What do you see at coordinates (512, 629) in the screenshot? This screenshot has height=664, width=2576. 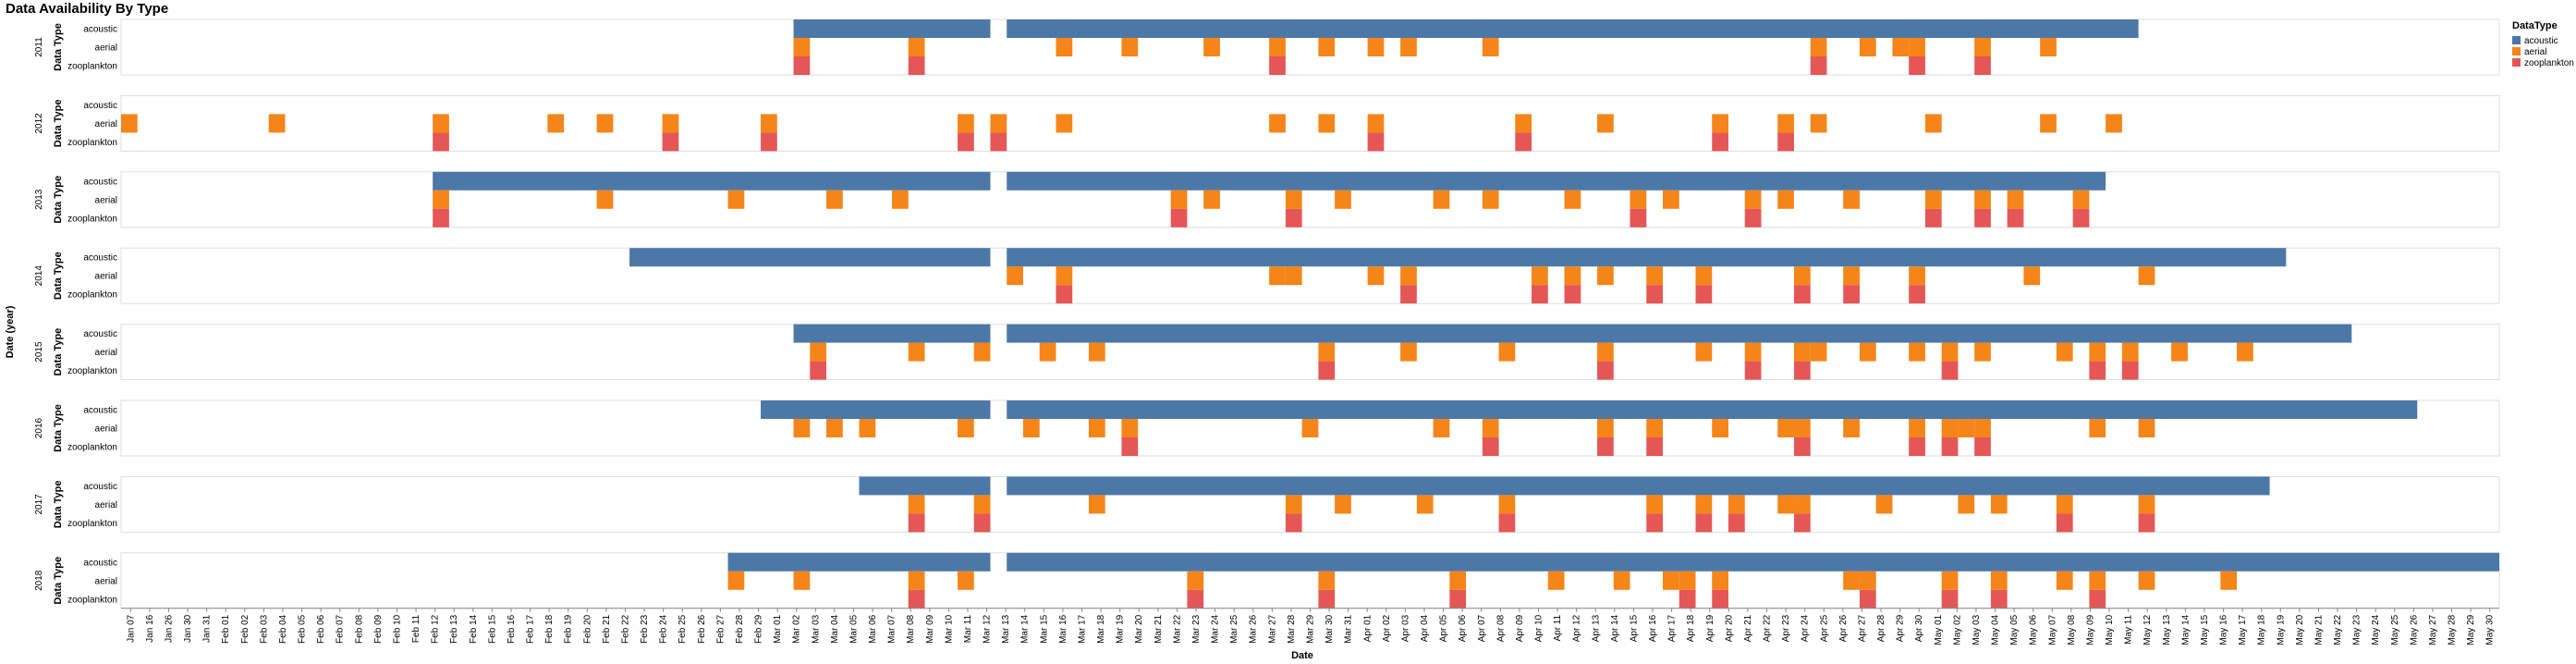 I see `x-tick-label: Feb 16` at bounding box center [512, 629].